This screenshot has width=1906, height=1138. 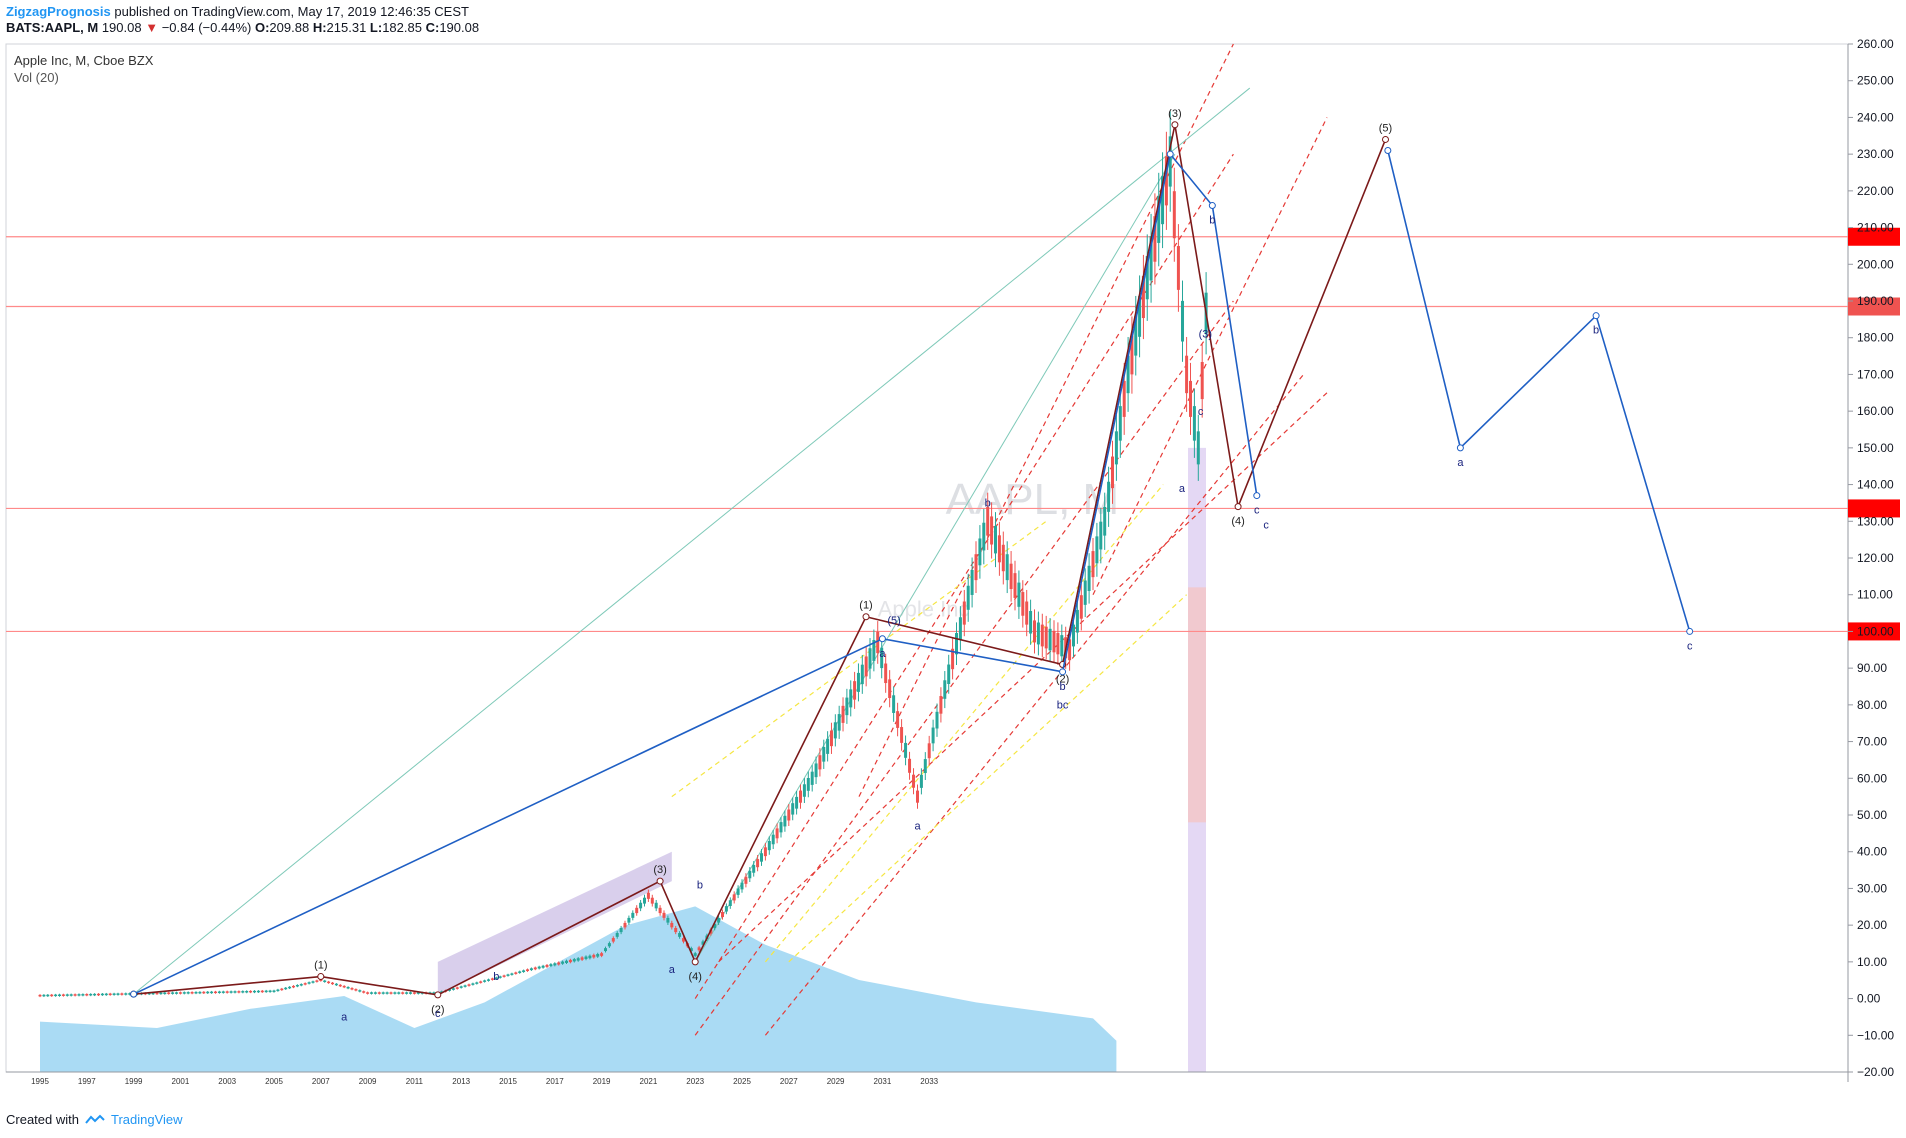 I want to click on y-tick-label: 20.00, so click(x=1872, y=925).